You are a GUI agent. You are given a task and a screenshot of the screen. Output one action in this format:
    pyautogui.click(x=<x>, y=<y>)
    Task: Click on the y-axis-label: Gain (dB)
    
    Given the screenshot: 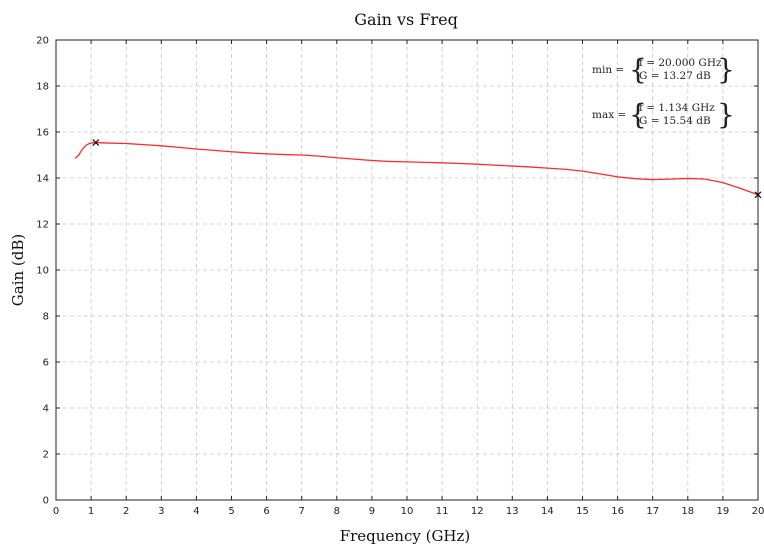 What is the action you would take?
    pyautogui.click(x=18, y=270)
    